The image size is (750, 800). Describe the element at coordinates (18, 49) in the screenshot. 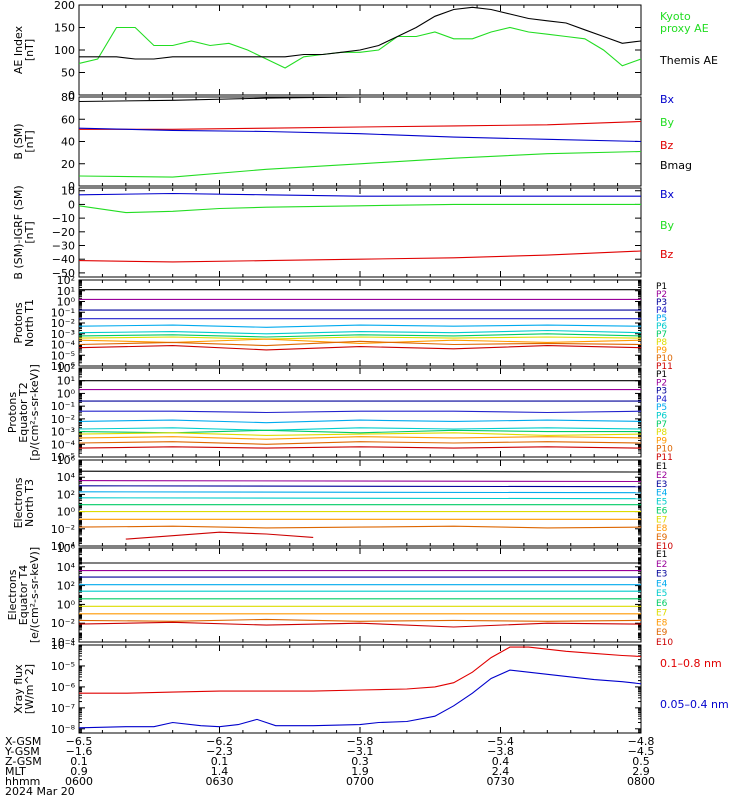

I see `y-axis-label: AE Index` at that location.